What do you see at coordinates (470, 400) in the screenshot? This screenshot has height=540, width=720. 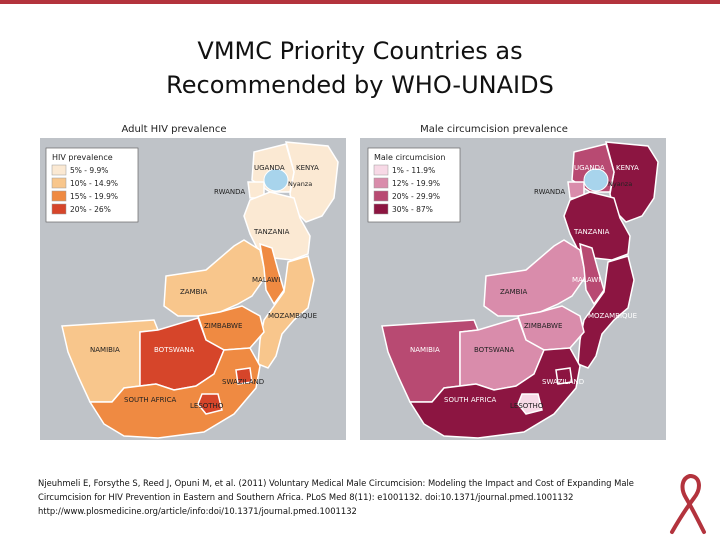 I see `mc-label-south-africa: SOUTH AFRICA` at bounding box center [470, 400].